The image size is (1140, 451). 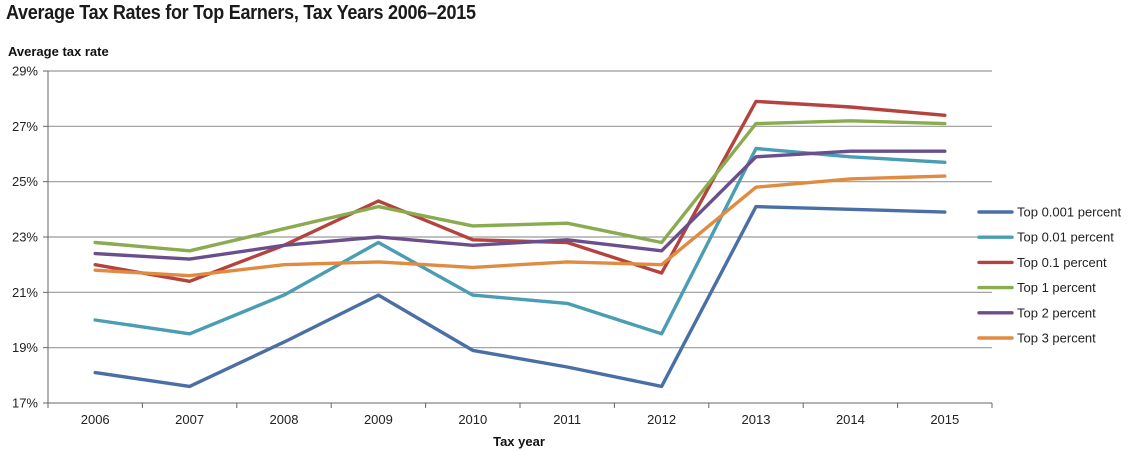 I want to click on x-tick-label: 2008, so click(x=284, y=419).